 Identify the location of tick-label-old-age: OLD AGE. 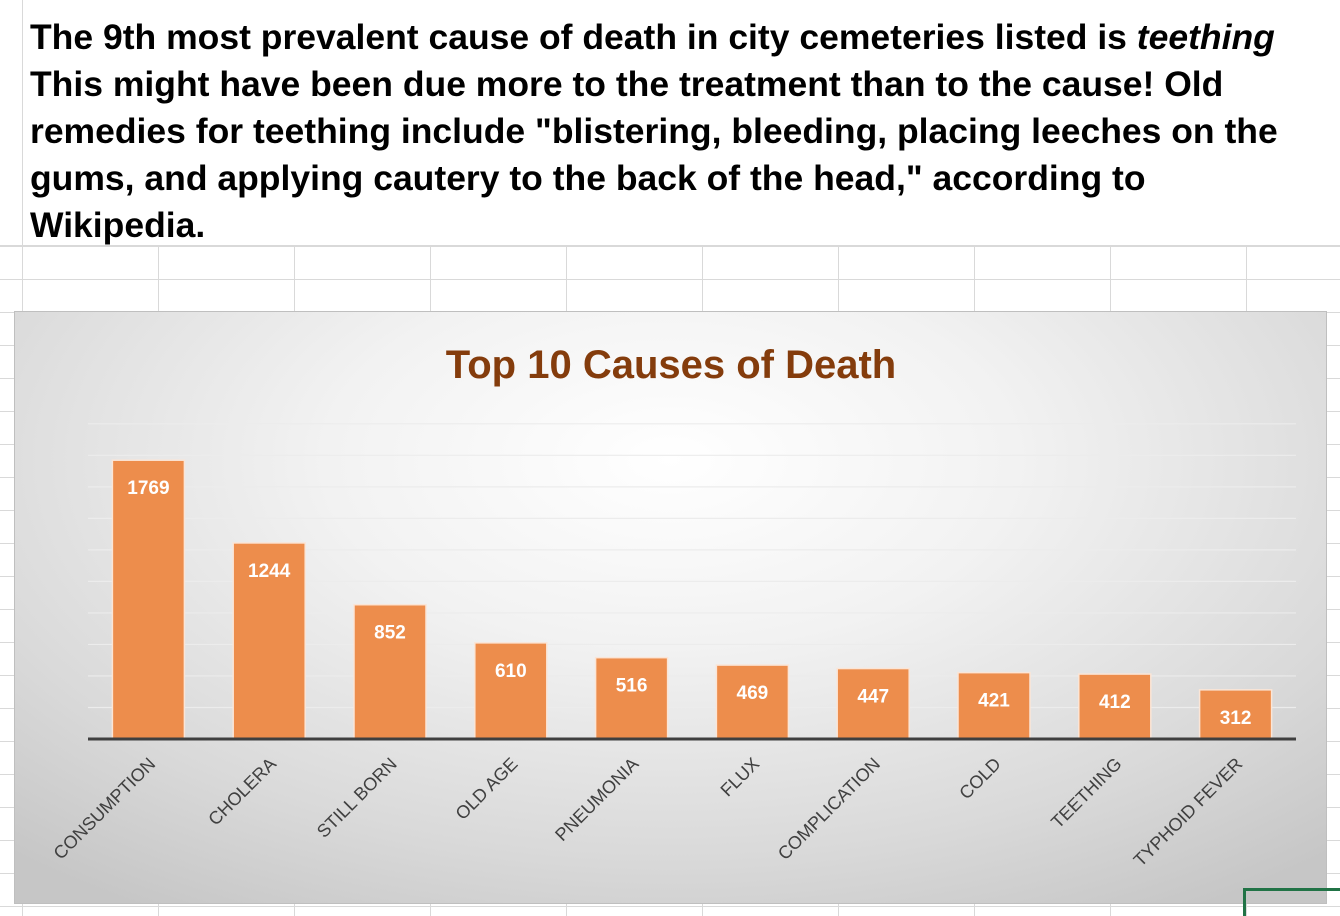
(487, 789).